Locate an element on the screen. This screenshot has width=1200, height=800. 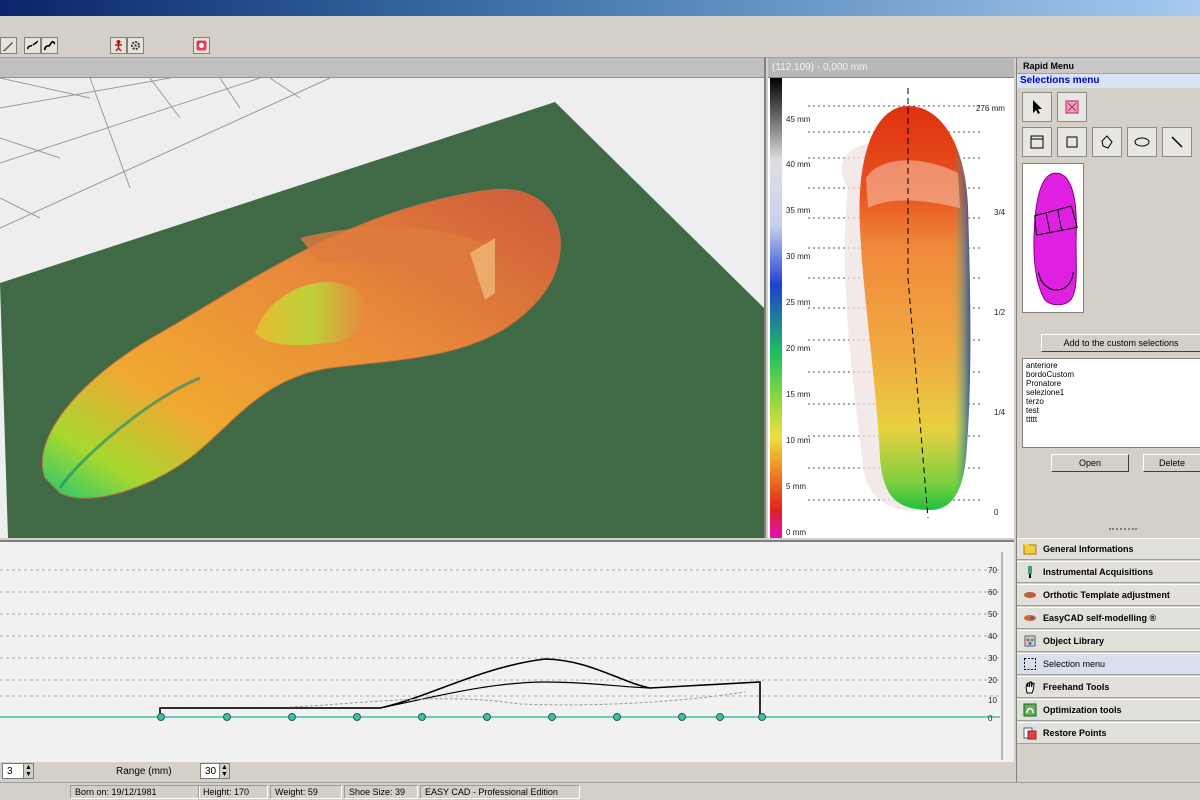
foot-axis-line is located at coordinates (918, 303).